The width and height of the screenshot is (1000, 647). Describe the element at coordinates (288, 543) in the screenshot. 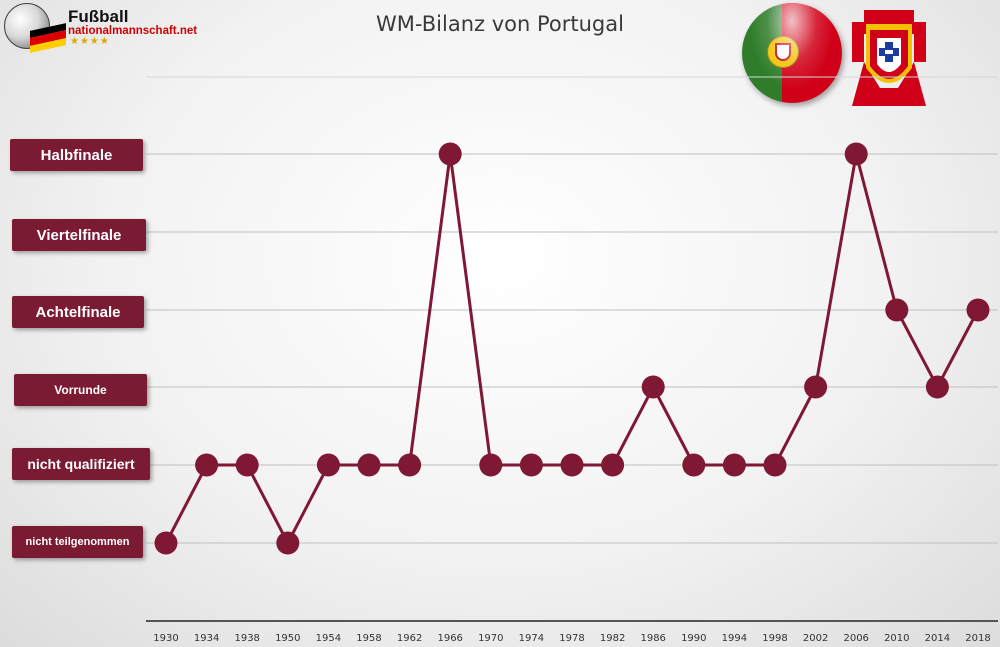

I see `data-point-1950` at that location.